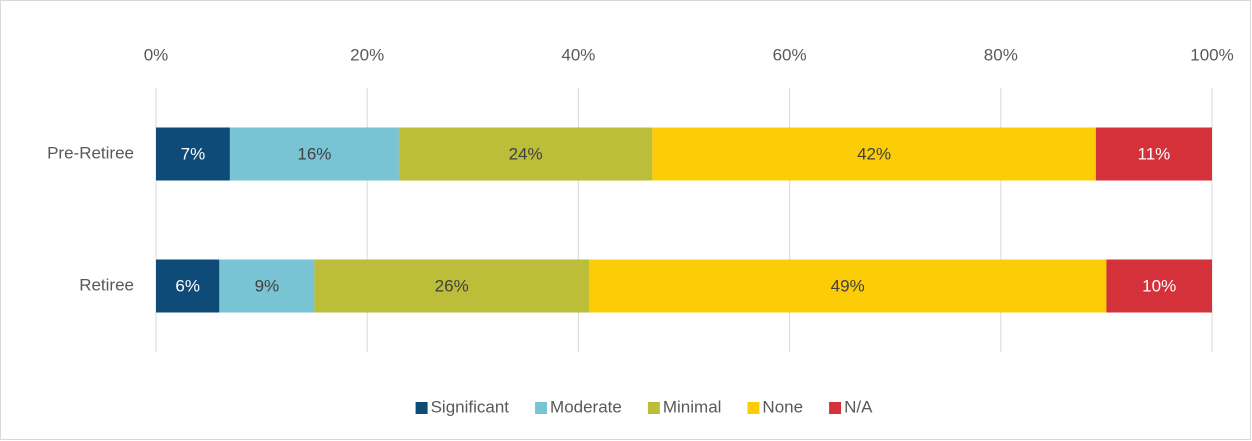  What do you see at coordinates (858, 406) in the screenshot?
I see `legend-label: N/A` at bounding box center [858, 406].